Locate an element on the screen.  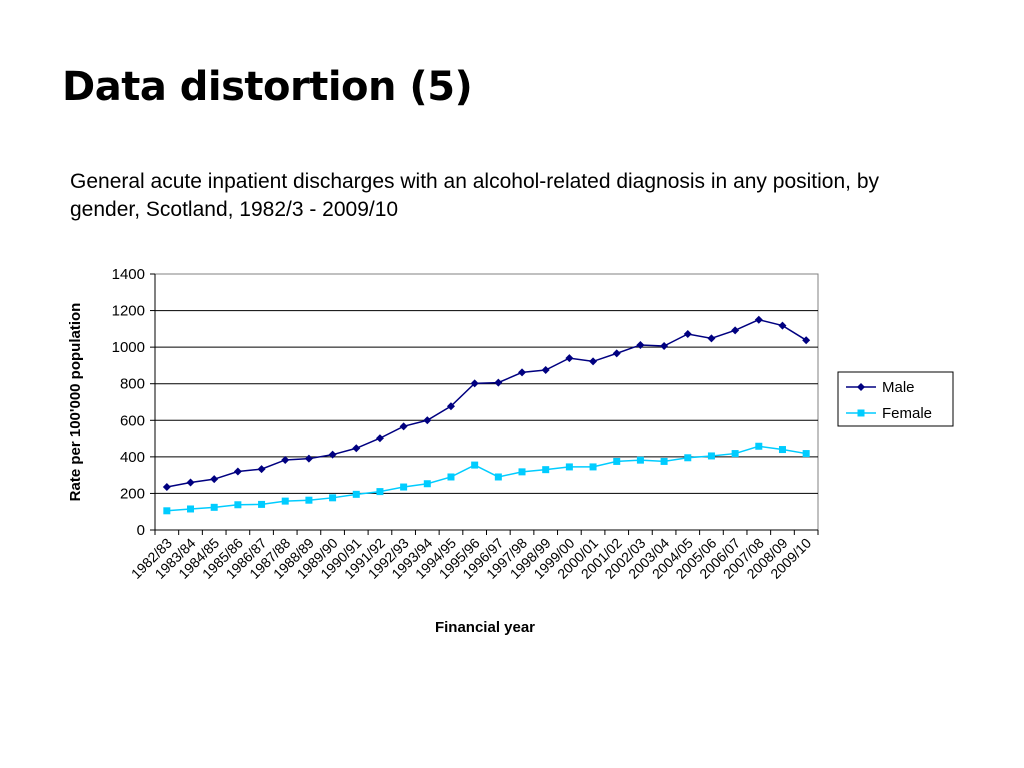
female-line is located at coordinates (486, 478).